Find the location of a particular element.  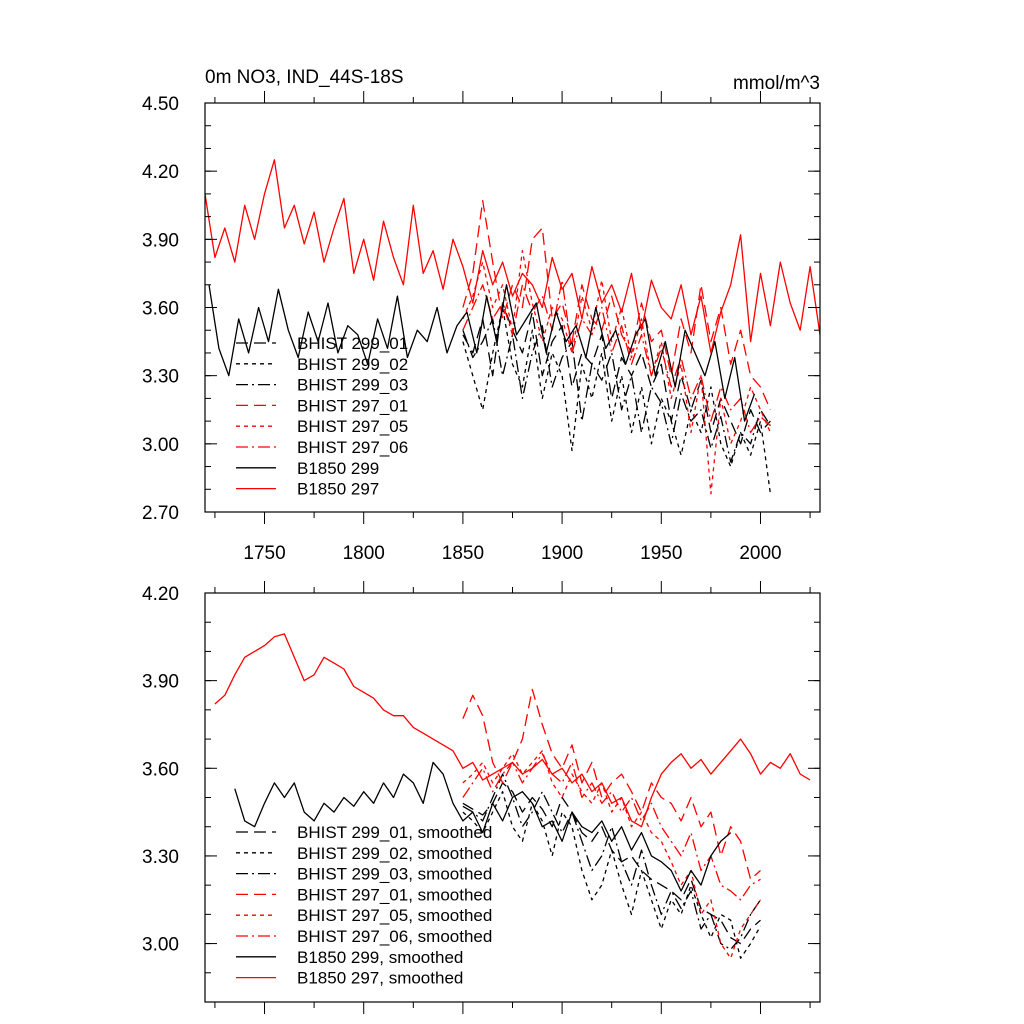

y-tick-label: 4.50 is located at coordinates (160, 104).